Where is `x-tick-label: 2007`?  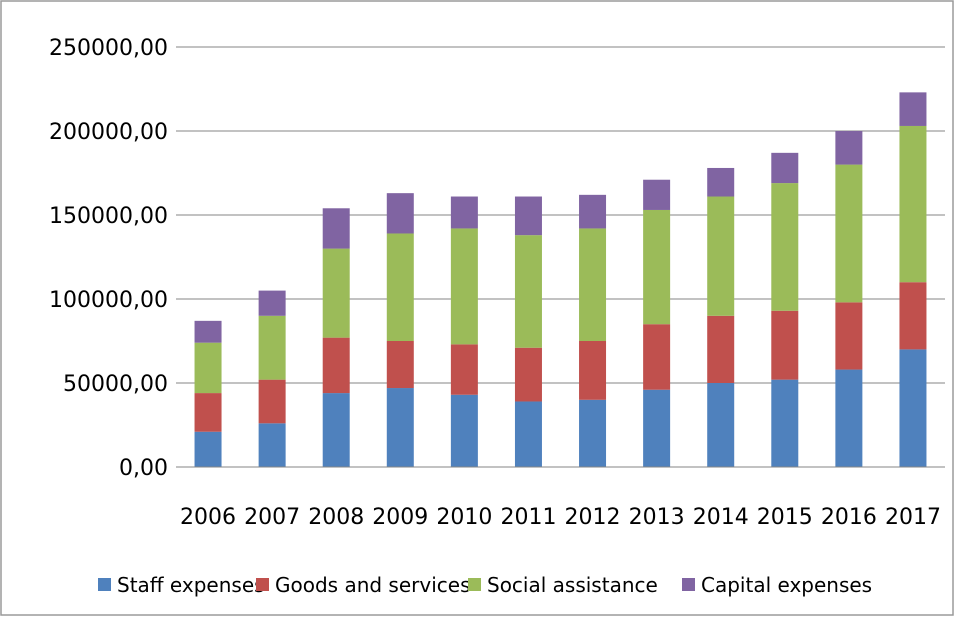 x-tick-label: 2007 is located at coordinates (272, 517).